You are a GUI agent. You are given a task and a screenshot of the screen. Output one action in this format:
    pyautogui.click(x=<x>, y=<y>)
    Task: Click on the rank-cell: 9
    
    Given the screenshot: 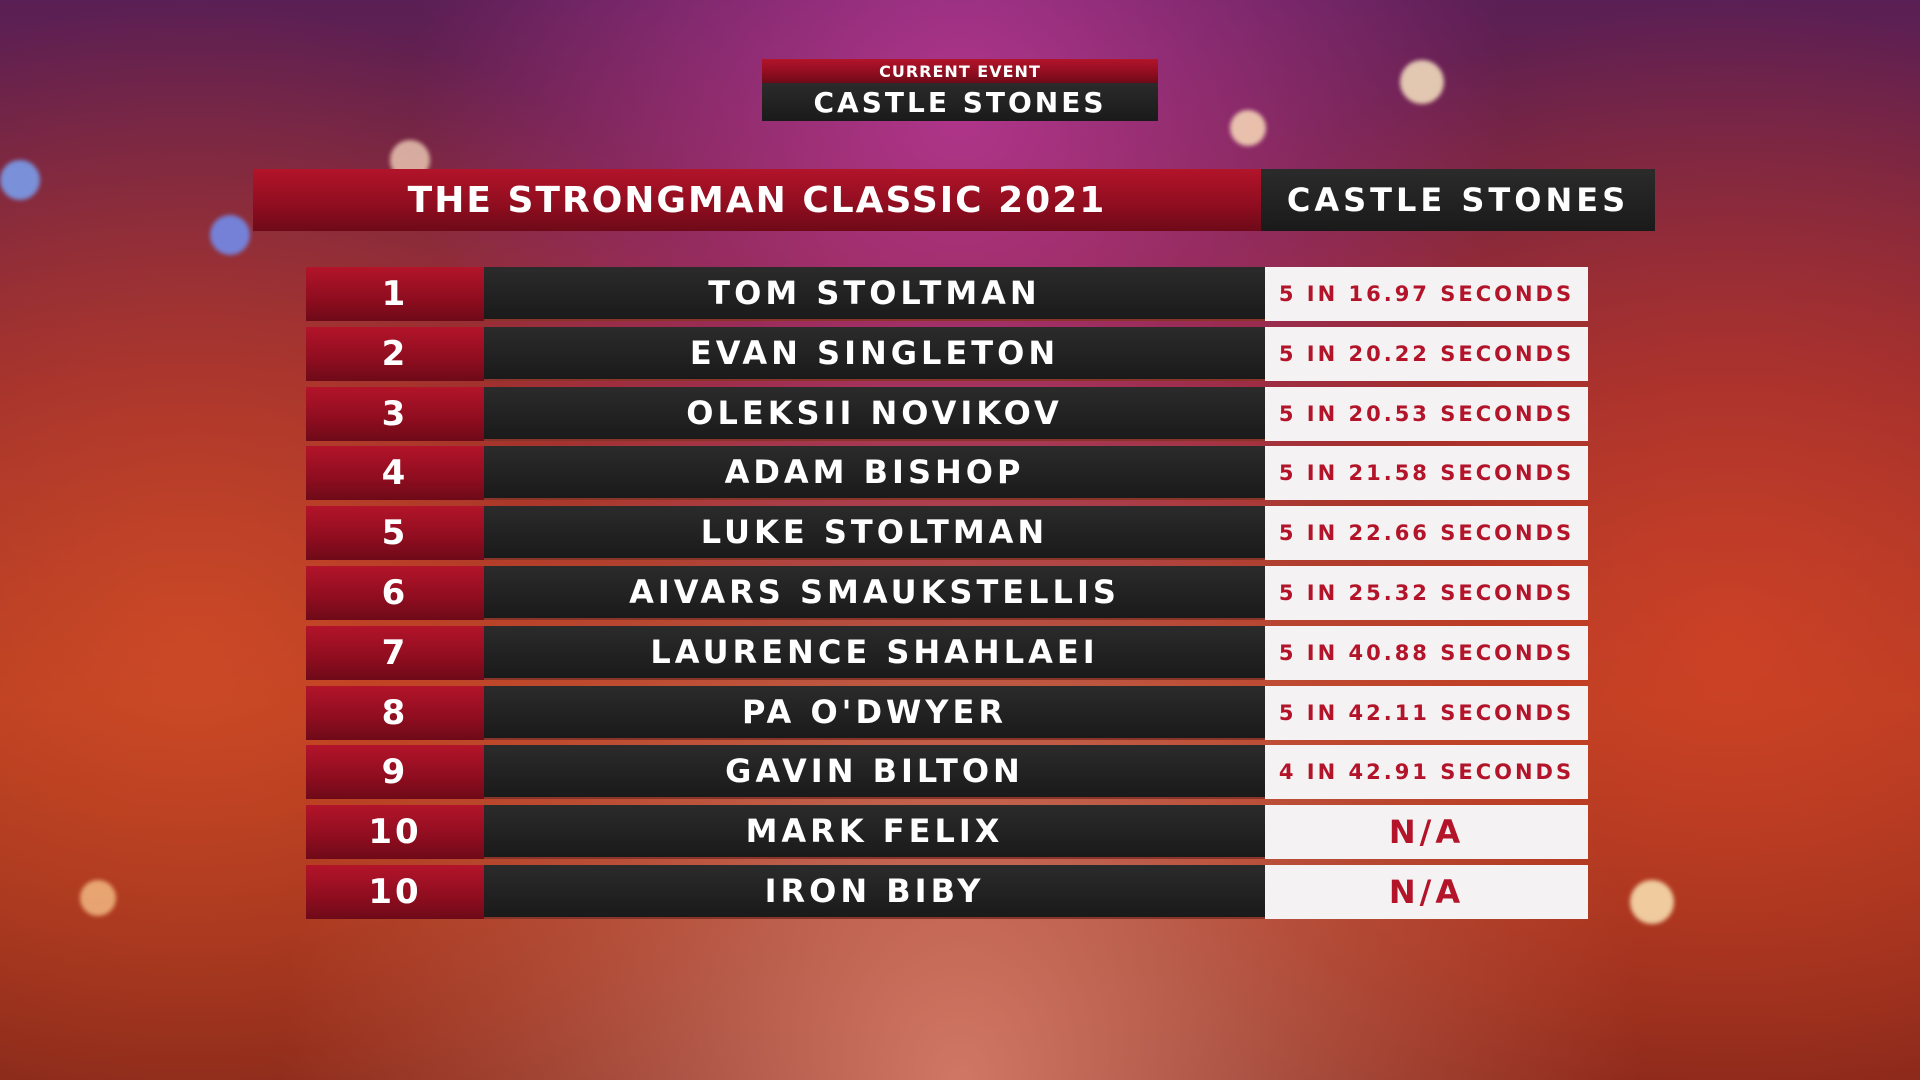 What is the action you would take?
    pyautogui.click(x=395, y=772)
    